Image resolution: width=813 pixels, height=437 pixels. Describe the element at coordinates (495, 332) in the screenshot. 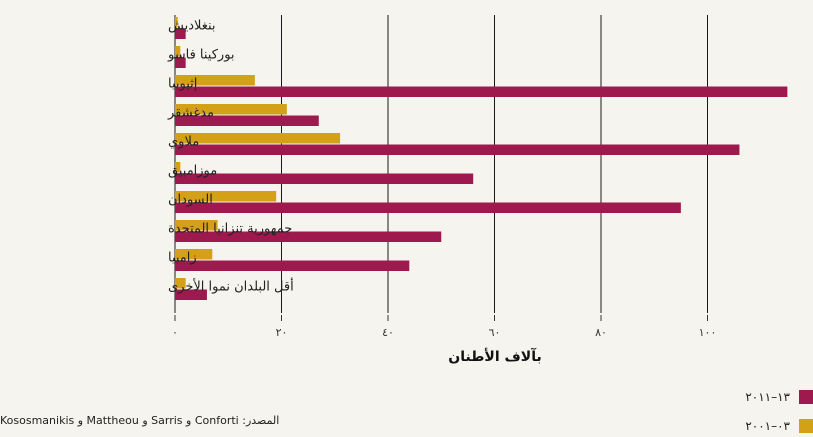

I see `x-tick-label: ٦٠` at that location.